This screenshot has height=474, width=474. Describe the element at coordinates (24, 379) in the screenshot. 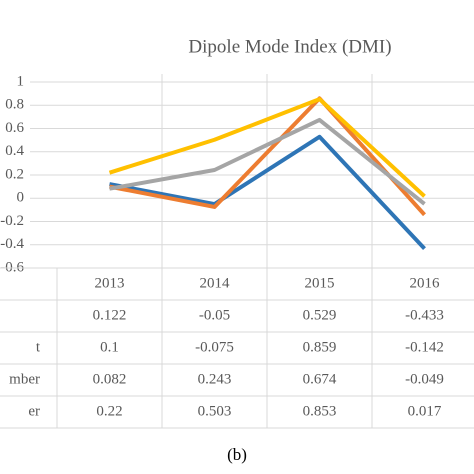

I see `legend-label: mber` at that location.